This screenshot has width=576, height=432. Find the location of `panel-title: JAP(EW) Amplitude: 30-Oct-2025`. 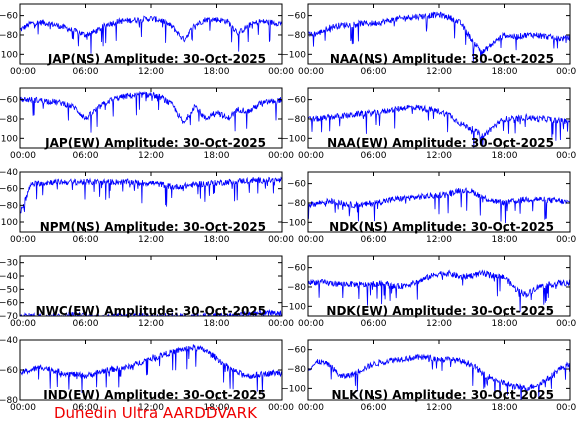

panel-title: JAP(EW) Amplitude: 30-Oct-2025 is located at coordinates (155, 143).